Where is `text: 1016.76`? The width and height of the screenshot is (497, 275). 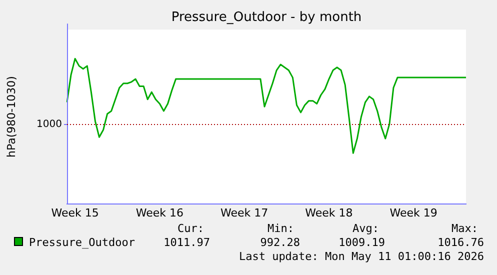
text: 1016.76 is located at coordinates (461, 242).